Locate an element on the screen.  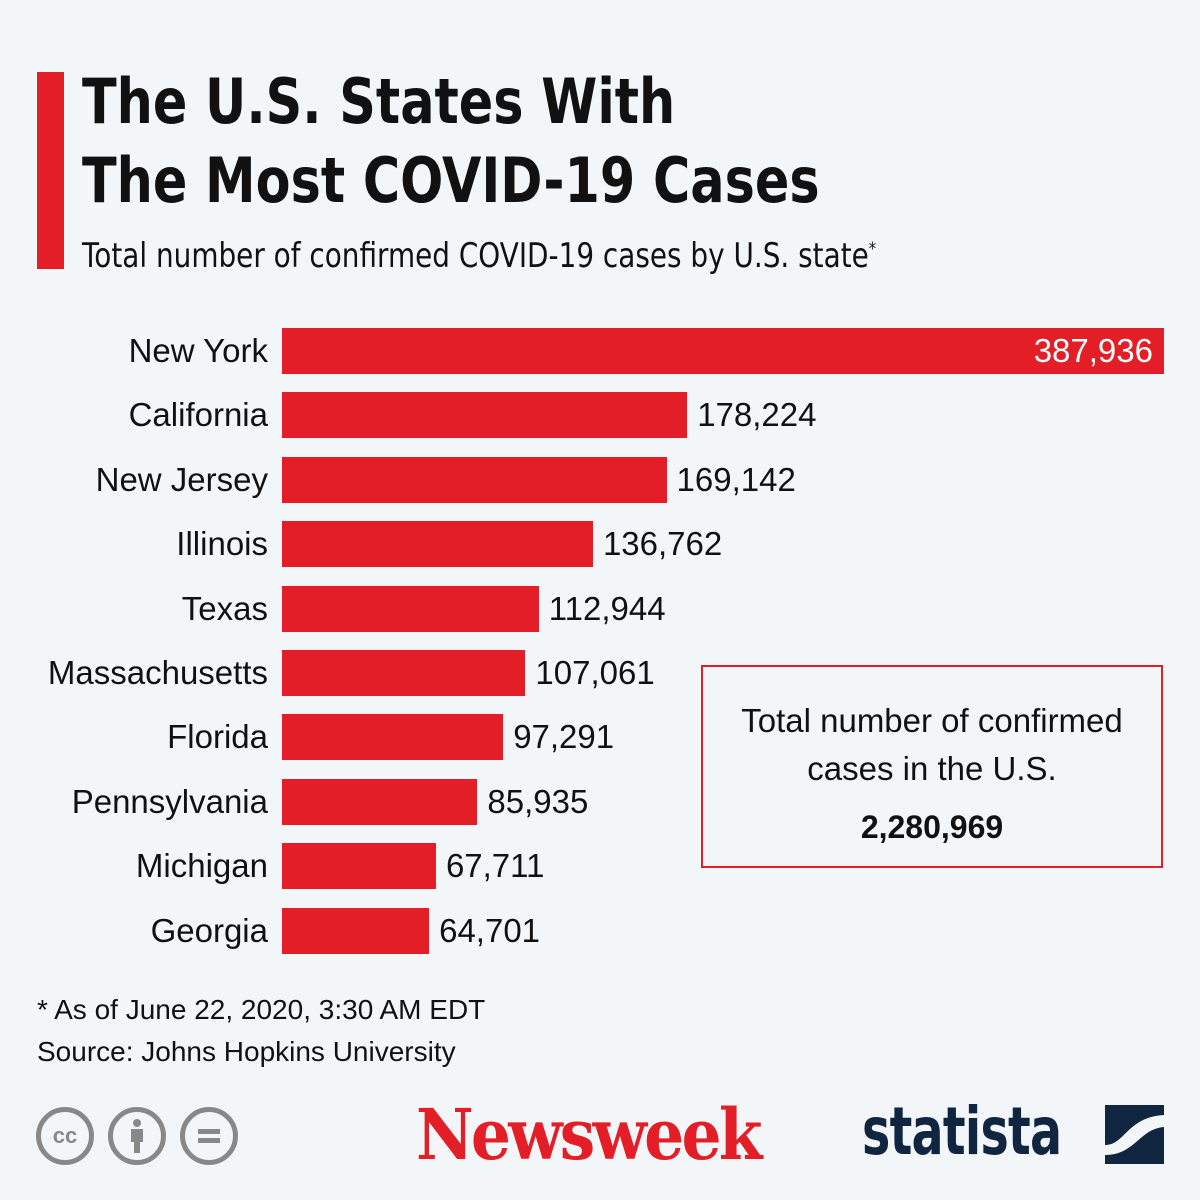
category-label: New Jersey is located at coordinates (181, 479).